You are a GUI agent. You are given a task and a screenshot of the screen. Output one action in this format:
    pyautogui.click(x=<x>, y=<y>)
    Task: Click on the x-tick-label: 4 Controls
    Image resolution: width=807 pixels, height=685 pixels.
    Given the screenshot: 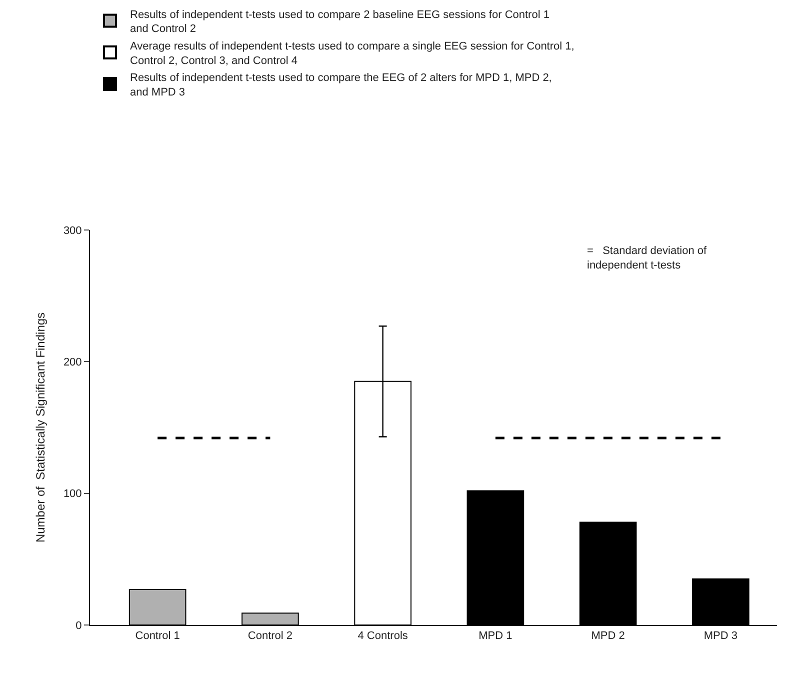 What is the action you would take?
    pyautogui.click(x=383, y=636)
    